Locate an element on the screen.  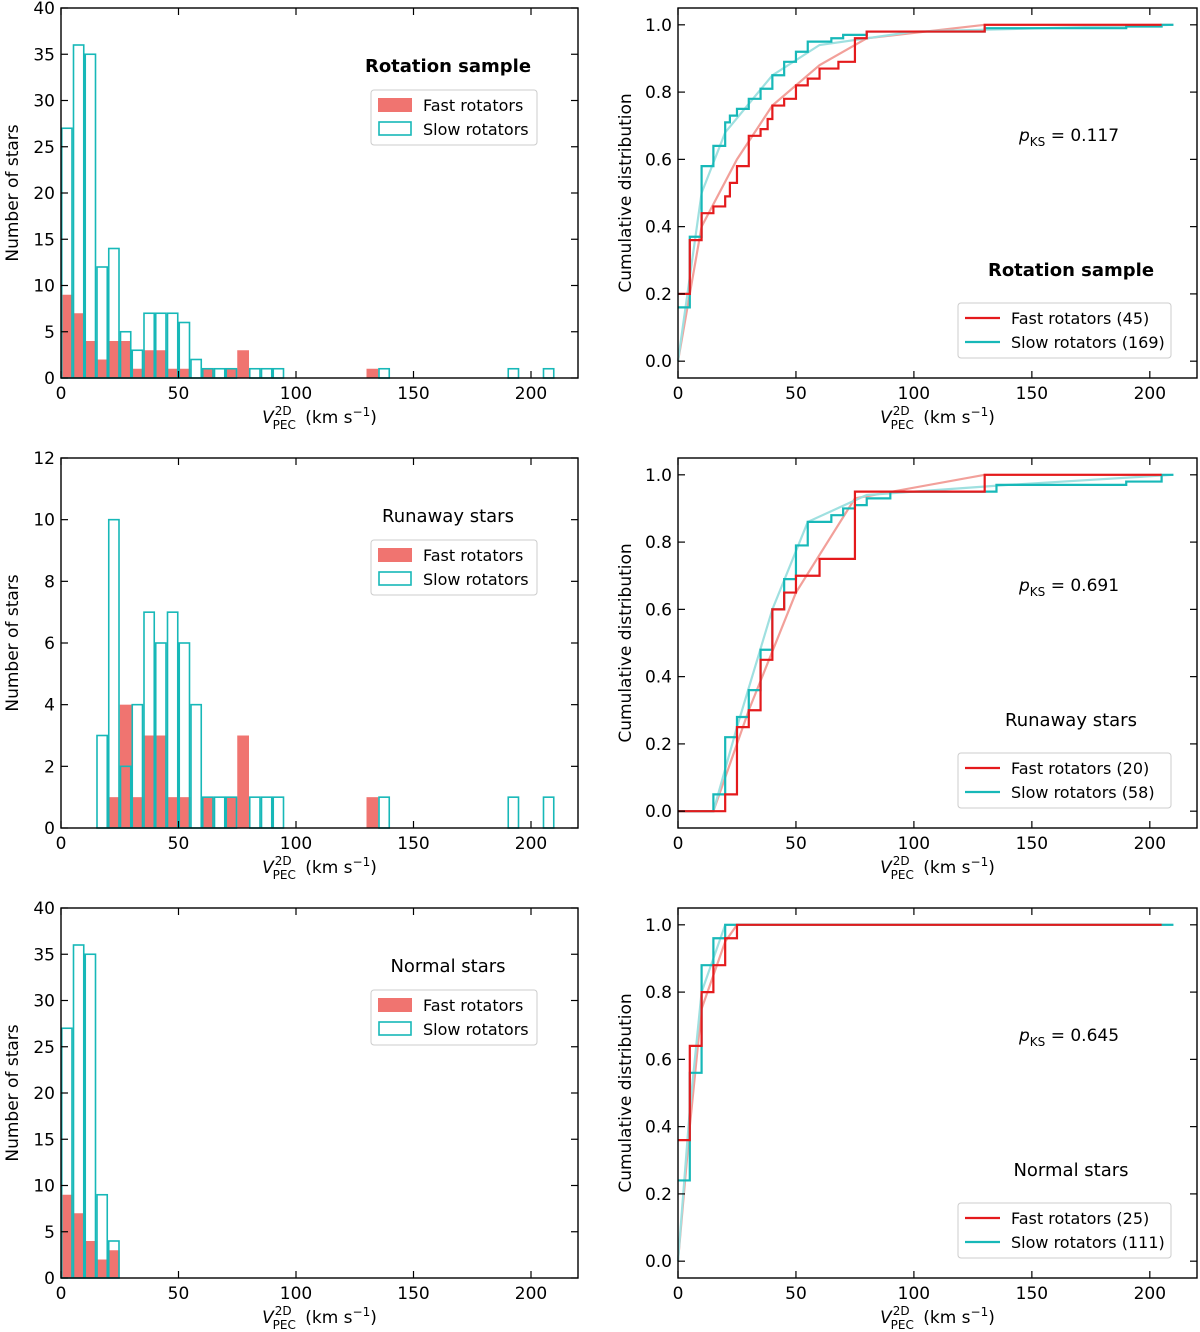
p-value-label: pKS = 0.691 is located at coordinates (1068, 587).